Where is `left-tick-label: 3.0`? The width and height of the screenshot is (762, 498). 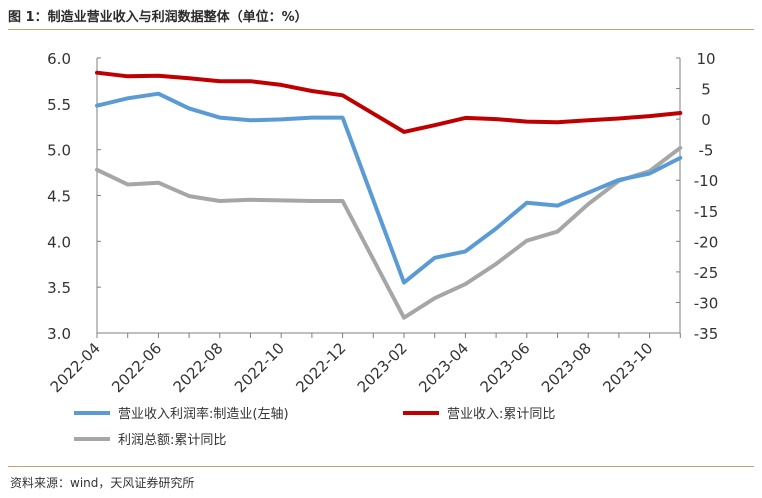 left-tick-label: 3.0 is located at coordinates (59, 334).